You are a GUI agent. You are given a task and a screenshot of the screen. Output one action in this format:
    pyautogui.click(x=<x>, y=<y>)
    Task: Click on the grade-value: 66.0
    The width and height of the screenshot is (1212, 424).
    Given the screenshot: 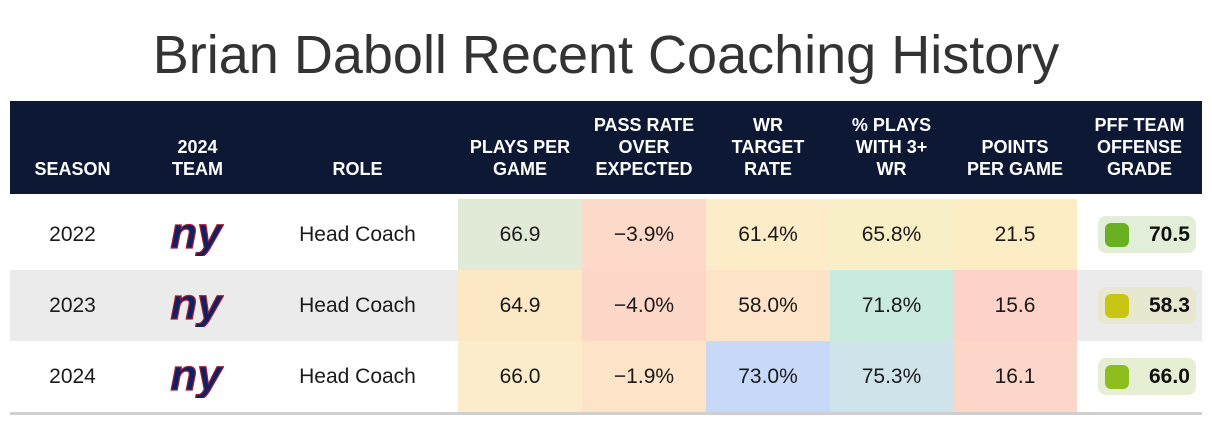 What is the action you would take?
    pyautogui.click(x=1169, y=376)
    